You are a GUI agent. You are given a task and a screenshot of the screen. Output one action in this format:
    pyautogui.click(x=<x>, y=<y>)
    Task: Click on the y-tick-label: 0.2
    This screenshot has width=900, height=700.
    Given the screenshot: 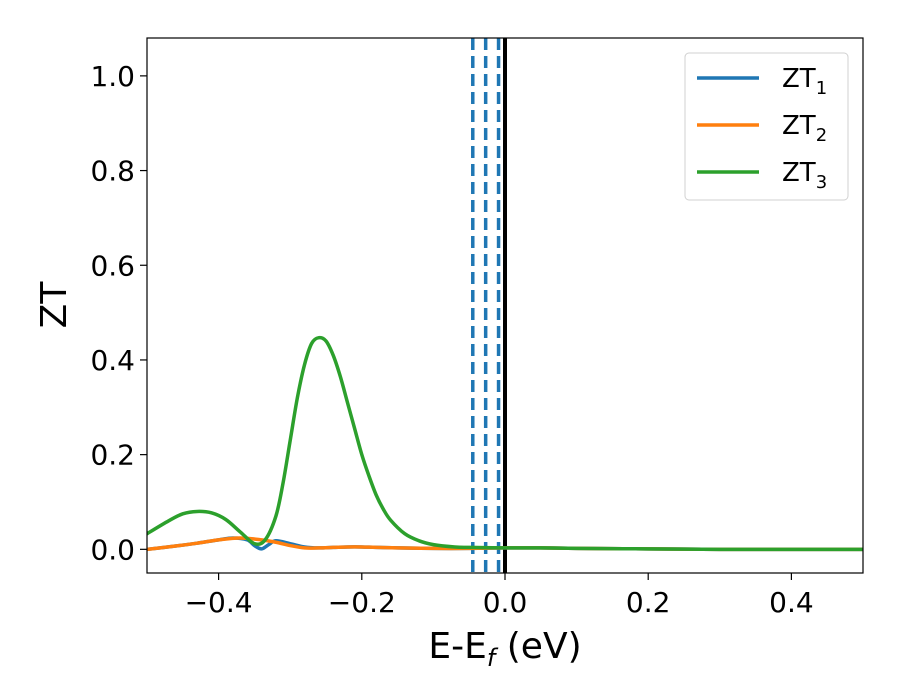 What is the action you would take?
    pyautogui.click(x=112, y=455)
    